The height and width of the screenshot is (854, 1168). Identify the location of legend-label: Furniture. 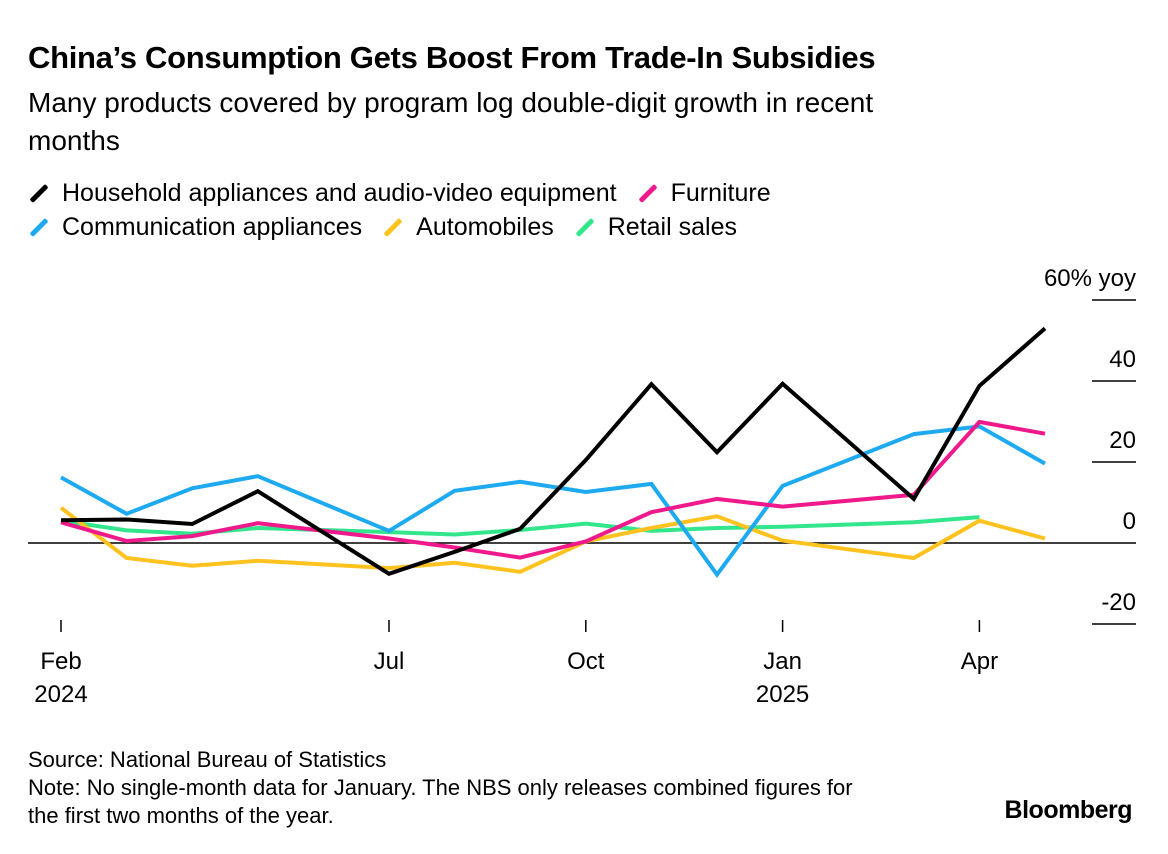
(720, 192).